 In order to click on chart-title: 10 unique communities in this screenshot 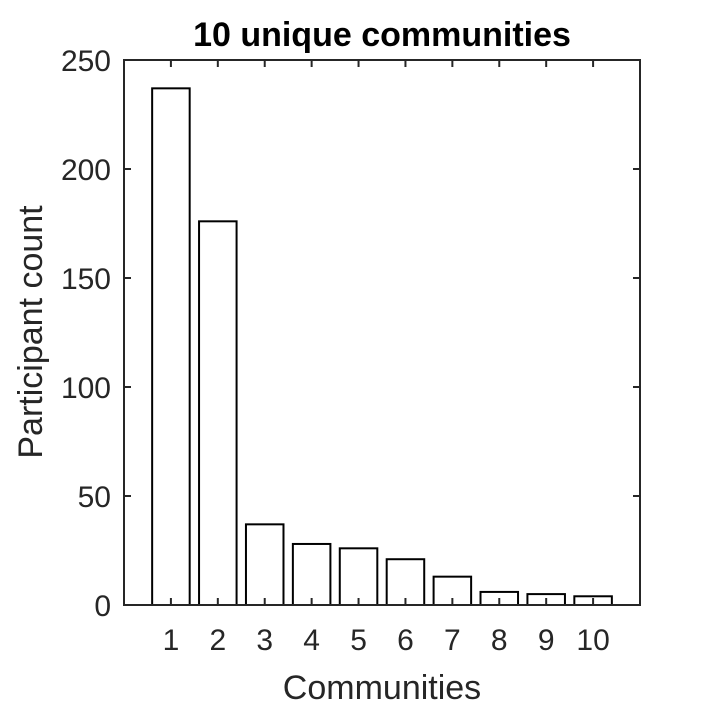, I will do `click(382, 35)`.